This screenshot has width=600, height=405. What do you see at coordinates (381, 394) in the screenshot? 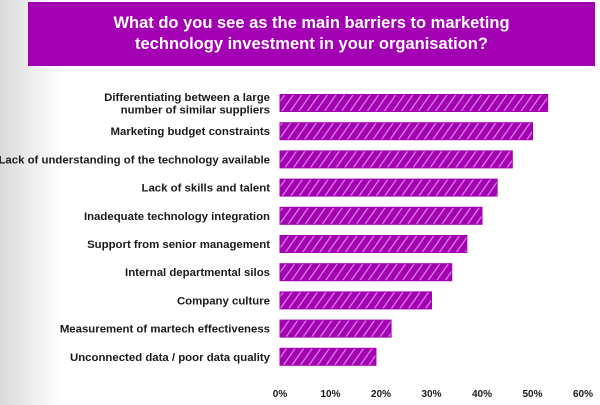
I see `x-tick-label-20: 20%` at bounding box center [381, 394].